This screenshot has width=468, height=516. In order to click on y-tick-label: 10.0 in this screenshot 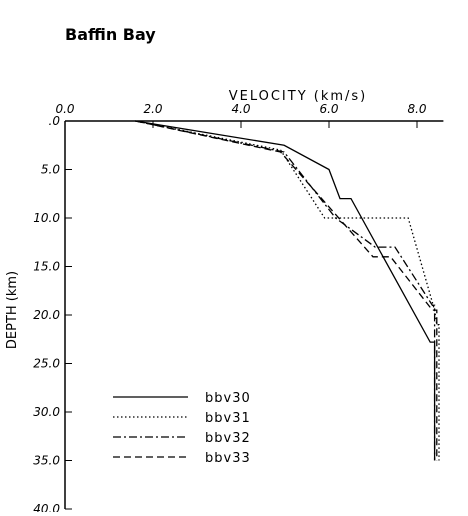, I will do `click(46, 218)`.